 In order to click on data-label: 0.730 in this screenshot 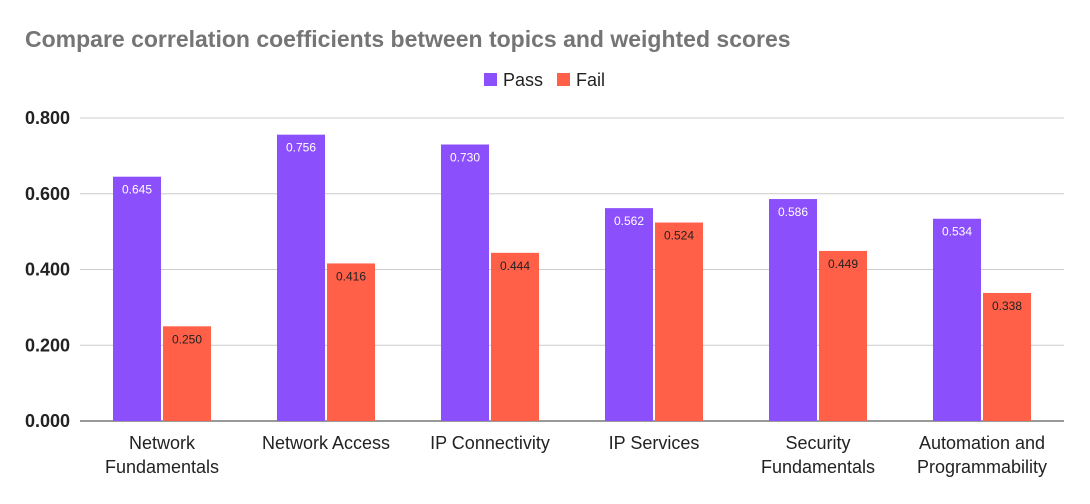, I will do `click(465, 158)`.